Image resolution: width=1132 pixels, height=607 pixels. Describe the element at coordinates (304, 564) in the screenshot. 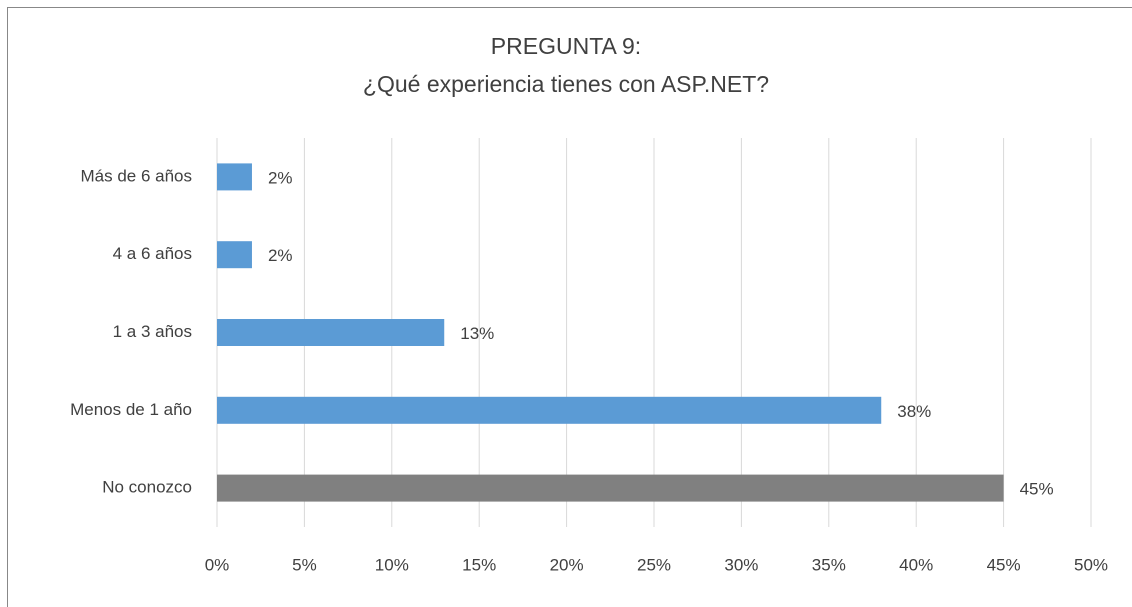

I see `x-tick-label: 5%` at that location.